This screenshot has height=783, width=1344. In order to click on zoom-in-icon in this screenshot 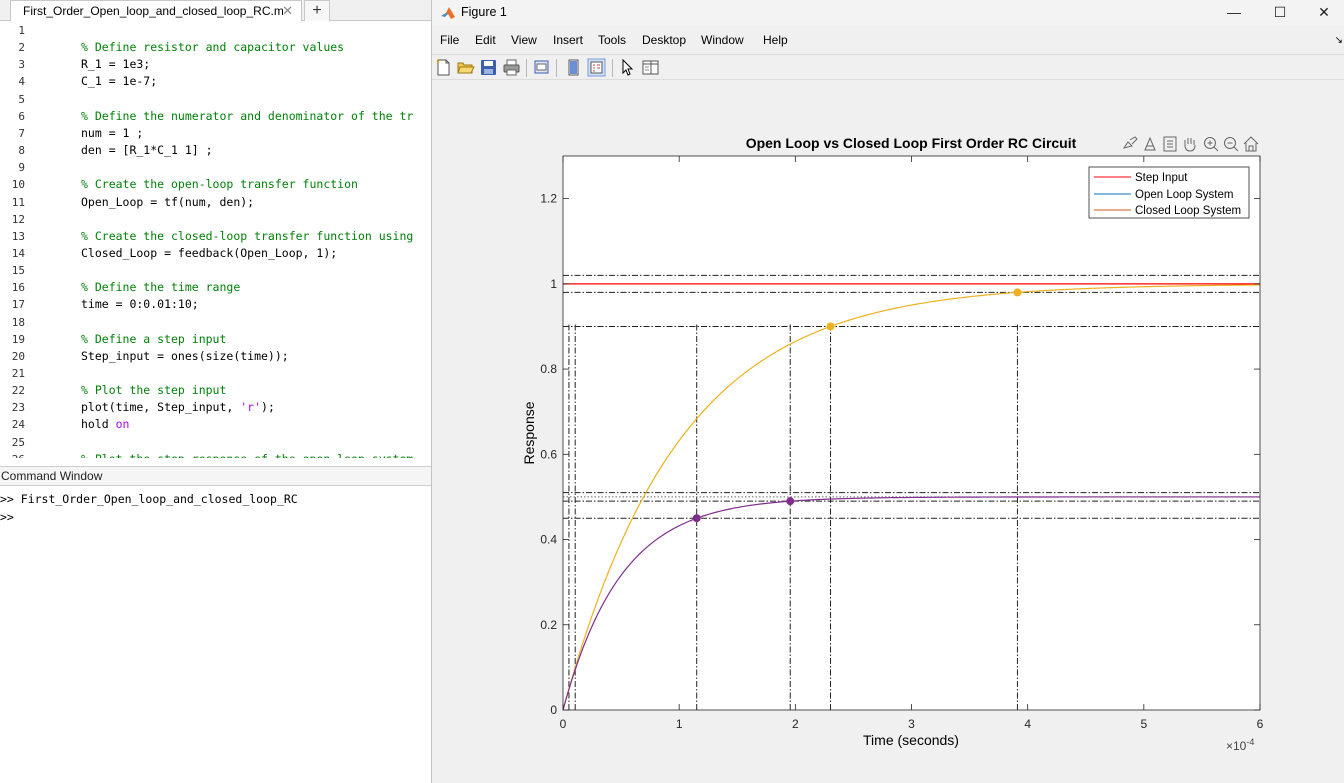, I will do `click(1211, 144)`.